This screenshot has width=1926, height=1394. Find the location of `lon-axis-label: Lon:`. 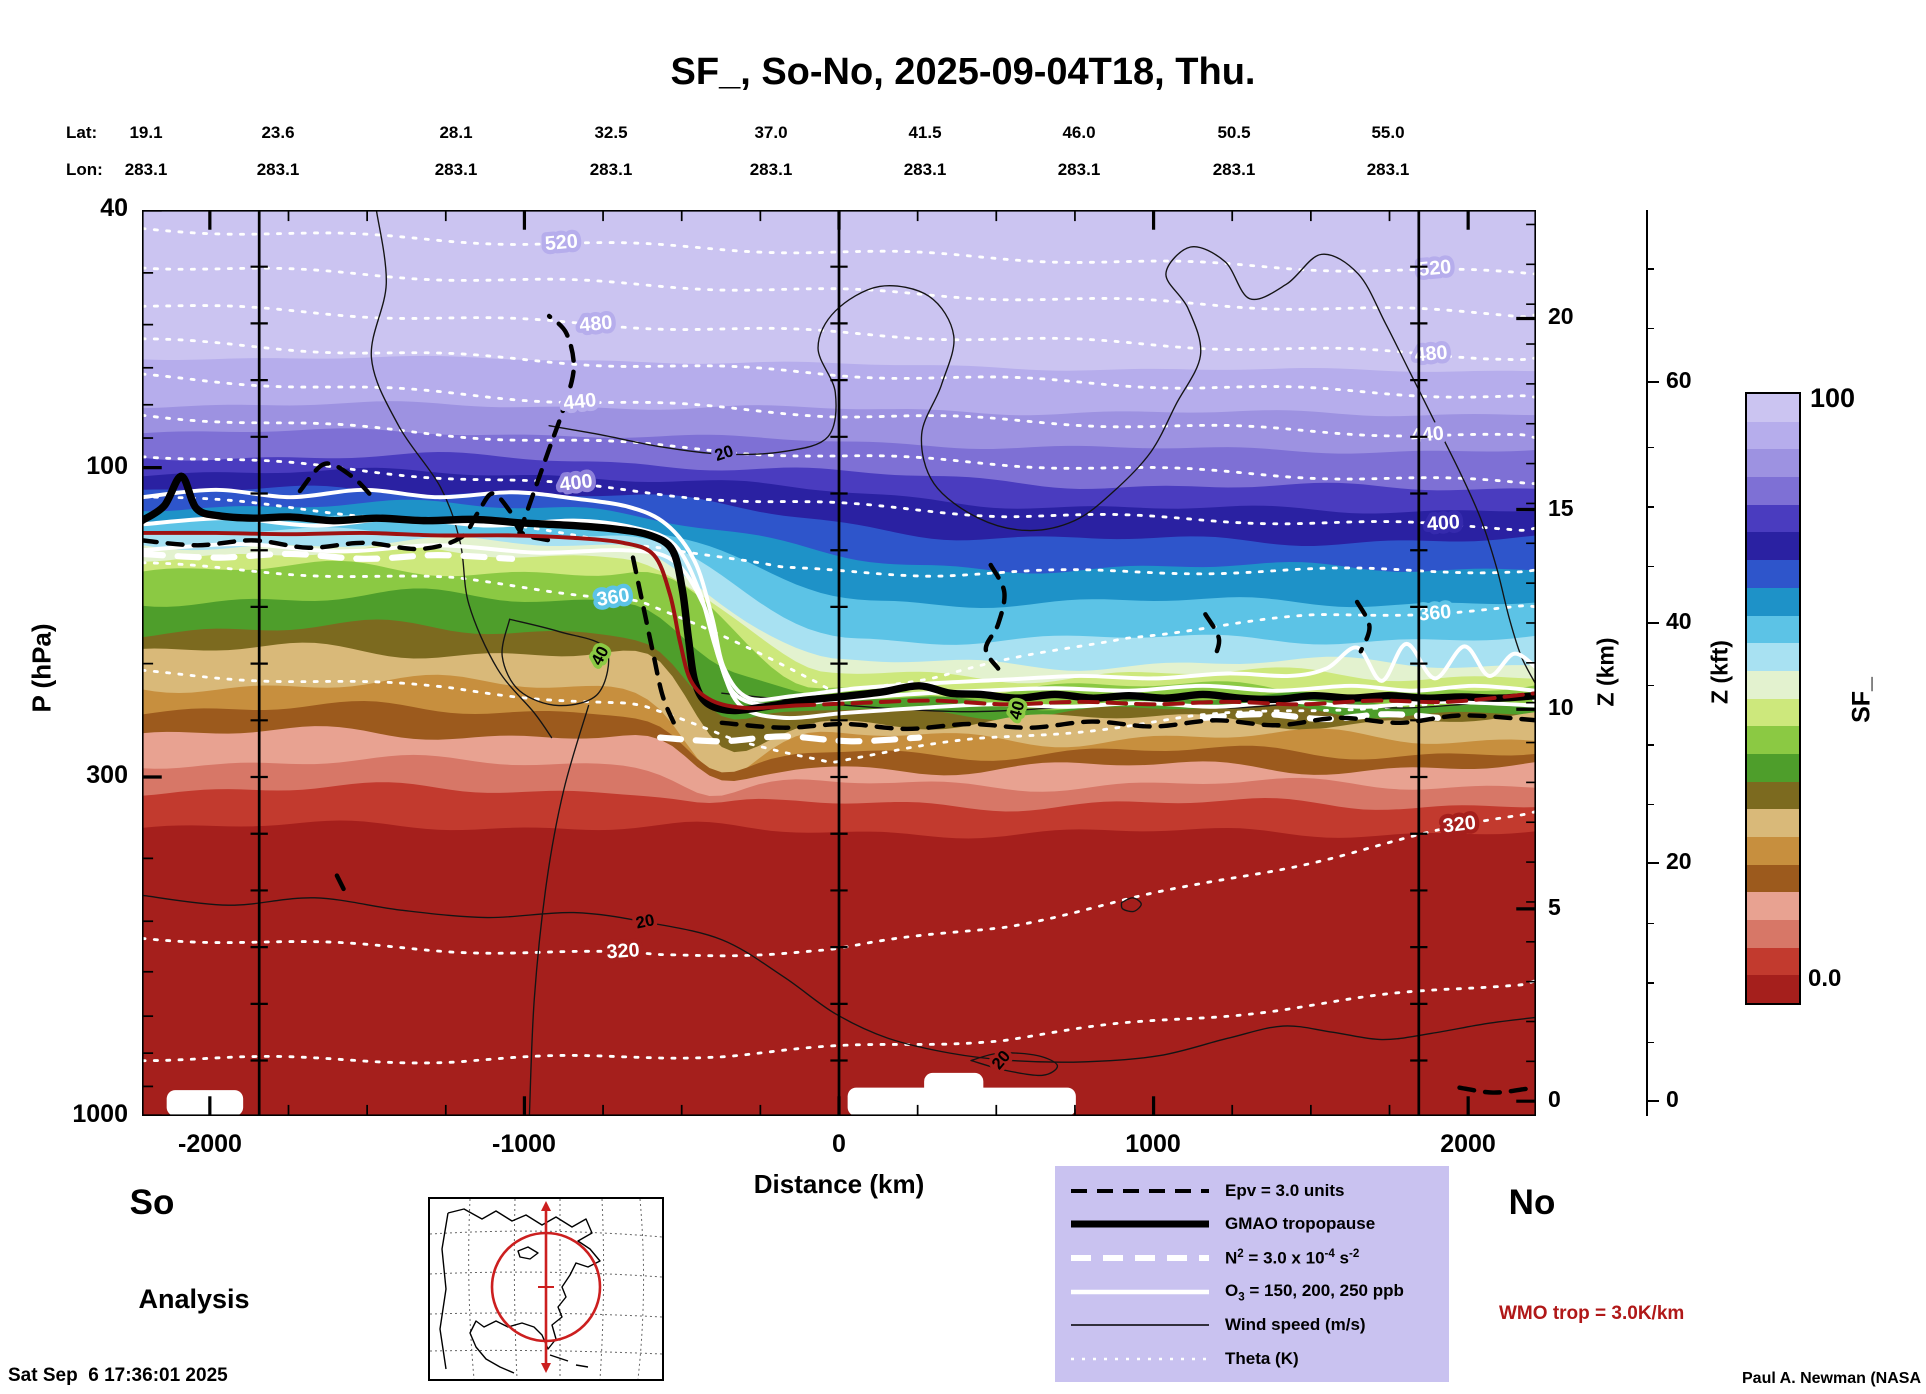

lon-axis-label: Lon: is located at coordinates (84, 169).